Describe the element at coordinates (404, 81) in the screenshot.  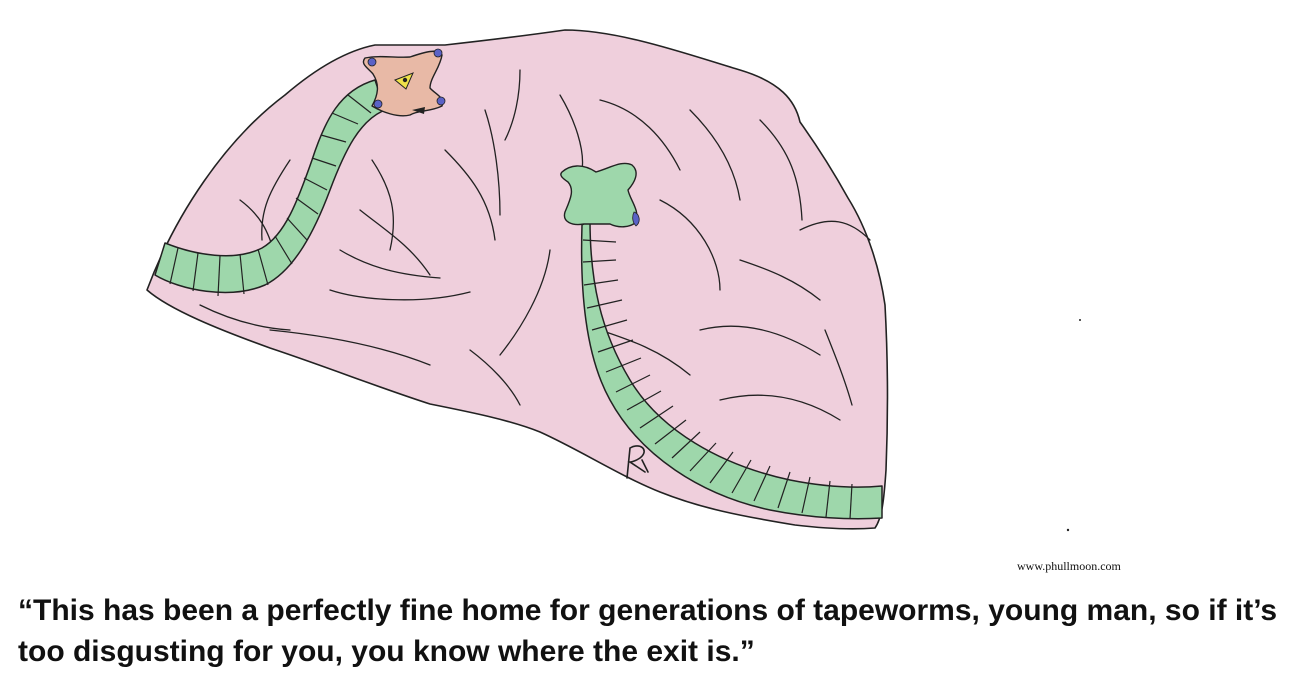
I see `tapeworm-left-eye` at that location.